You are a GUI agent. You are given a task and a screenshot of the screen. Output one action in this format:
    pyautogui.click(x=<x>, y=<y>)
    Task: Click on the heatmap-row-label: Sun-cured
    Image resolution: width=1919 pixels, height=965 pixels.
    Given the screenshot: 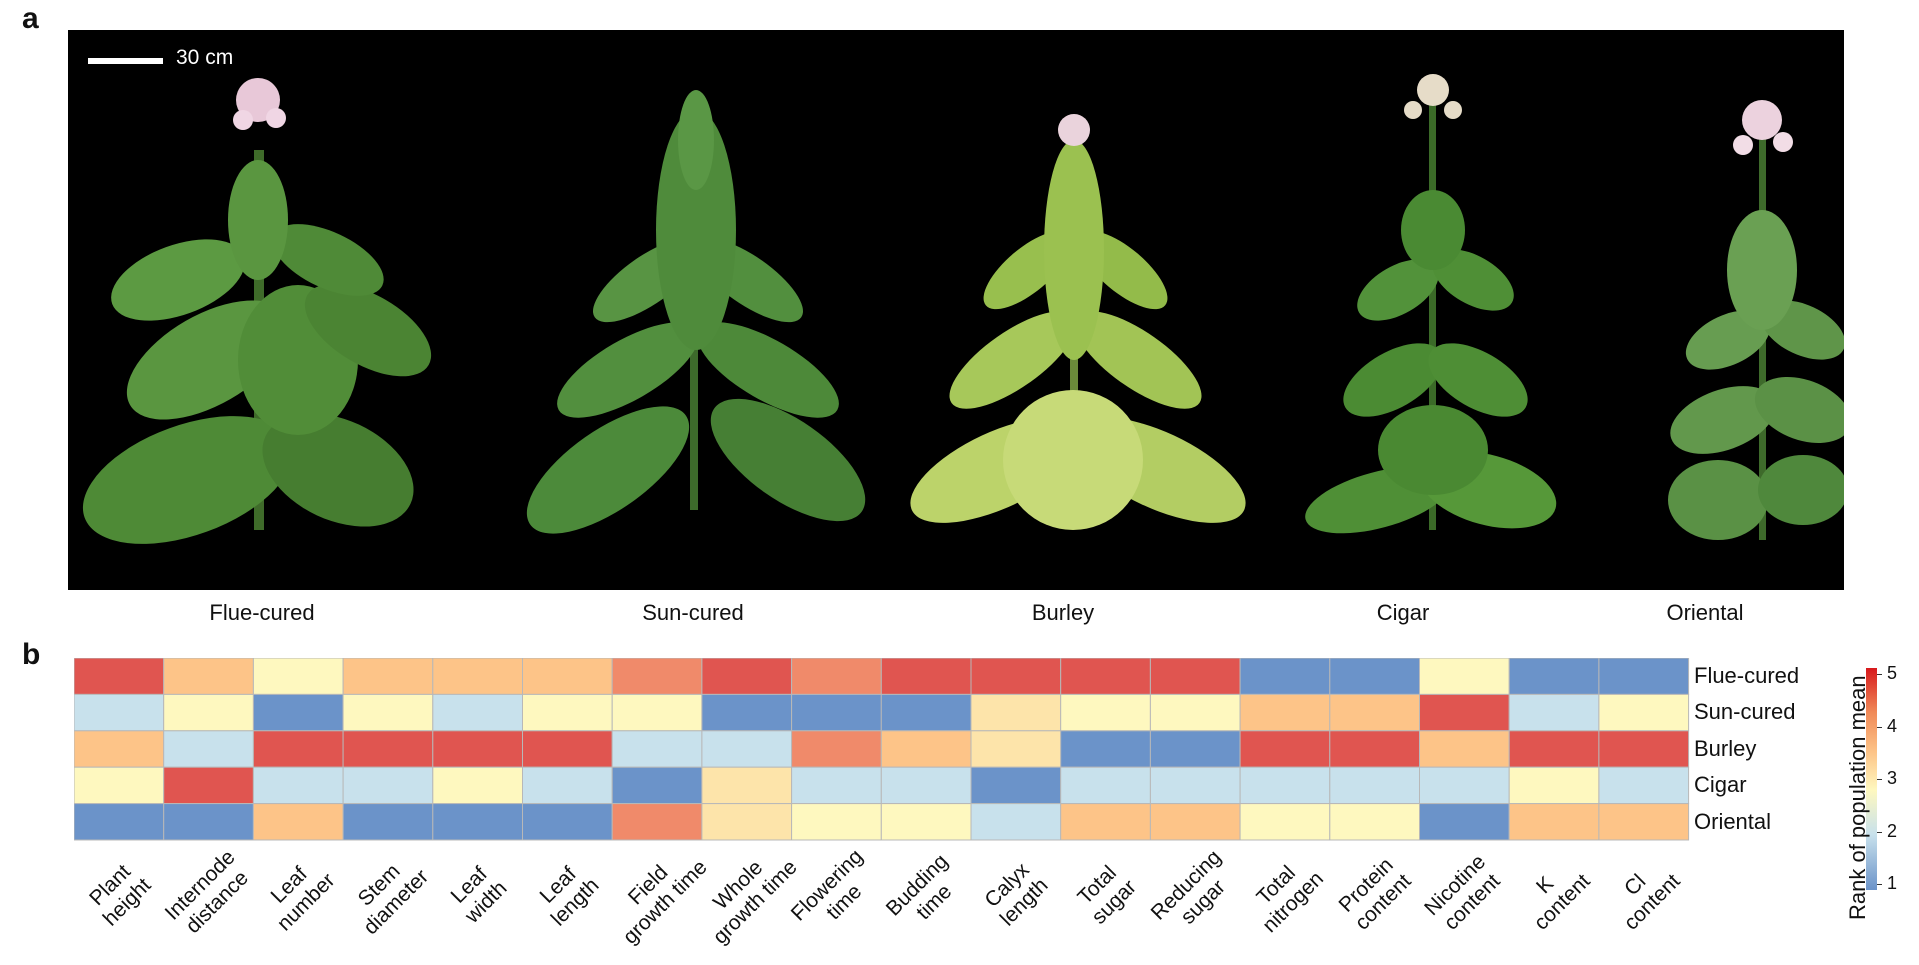 What is the action you would take?
    pyautogui.click(x=1745, y=712)
    